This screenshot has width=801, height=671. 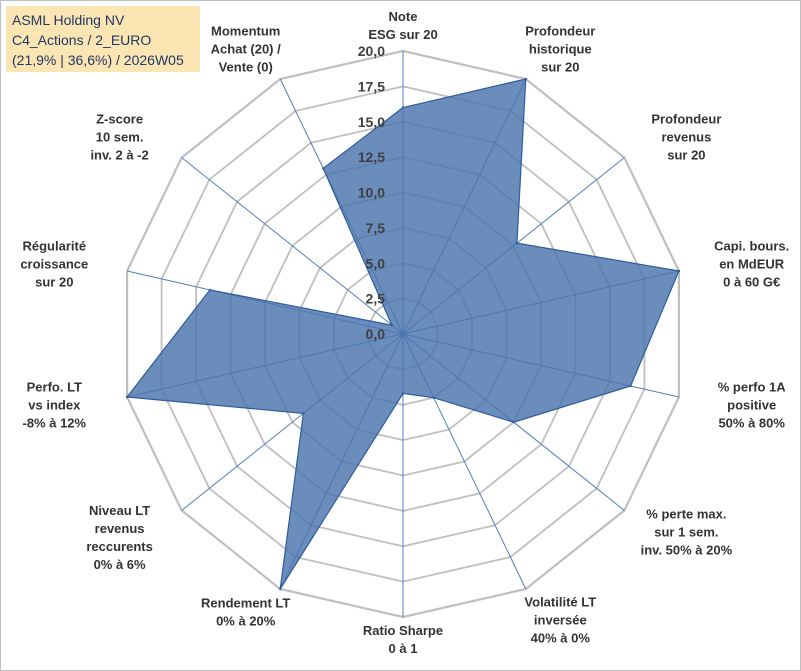 What do you see at coordinates (54, 282) in the screenshot?
I see `axis-label-11-line-2: sur 20` at bounding box center [54, 282].